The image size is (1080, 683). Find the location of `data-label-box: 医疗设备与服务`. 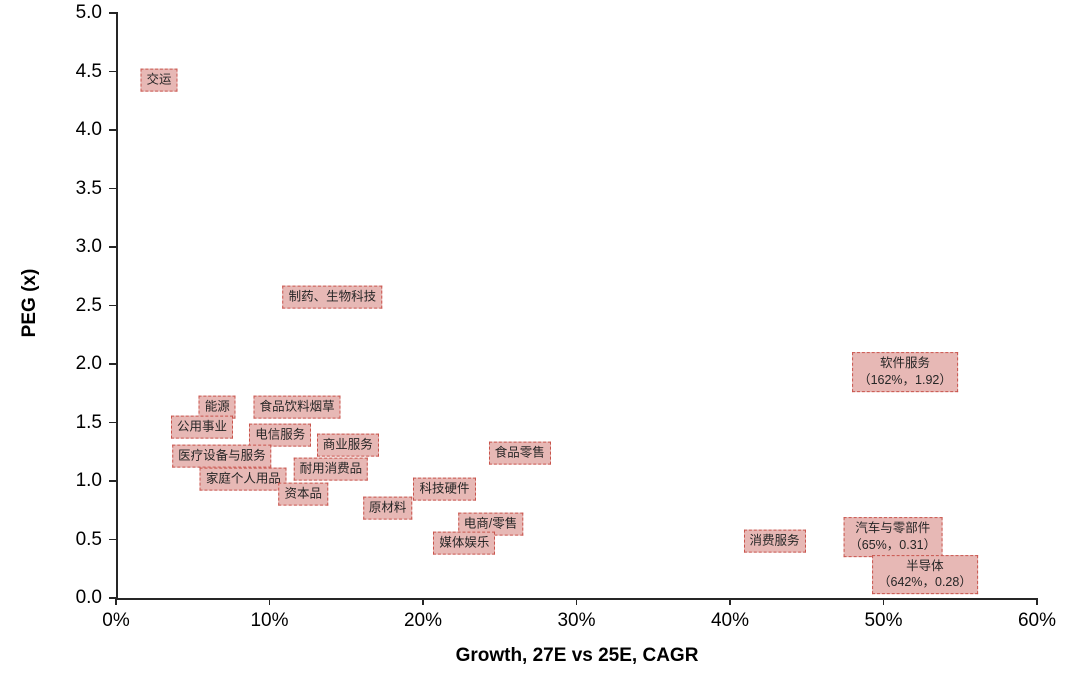

data-label-box: 医疗设备与服务 is located at coordinates (222, 456).